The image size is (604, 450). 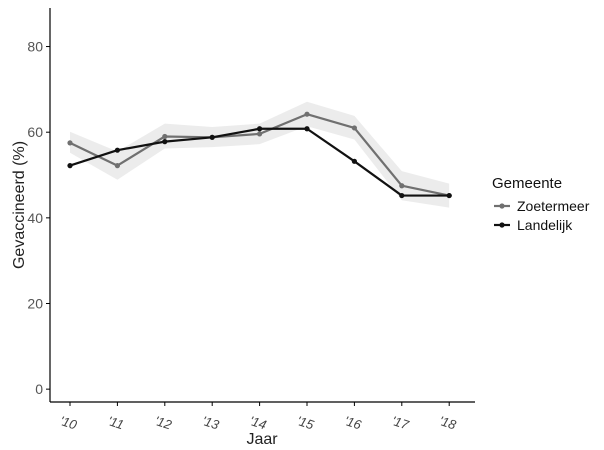 I want to click on series-layer, so click(x=259, y=155).